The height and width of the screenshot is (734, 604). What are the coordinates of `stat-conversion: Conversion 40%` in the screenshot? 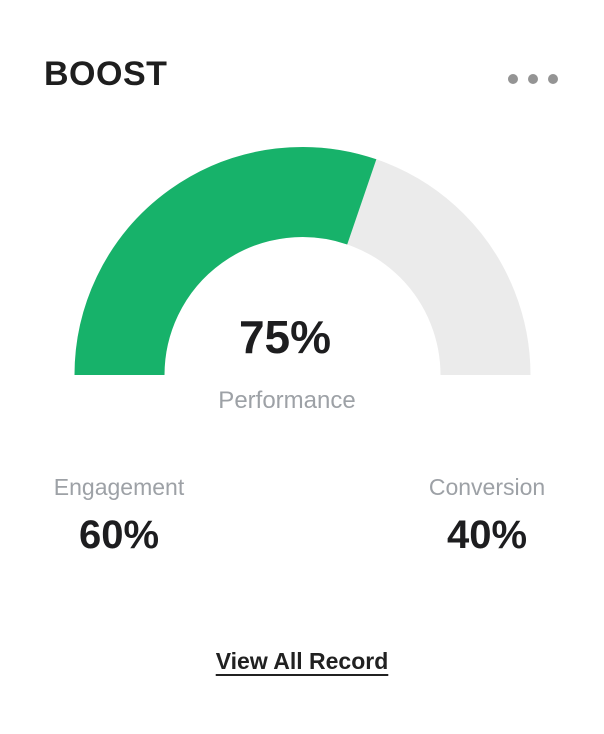 It's located at (487, 515).